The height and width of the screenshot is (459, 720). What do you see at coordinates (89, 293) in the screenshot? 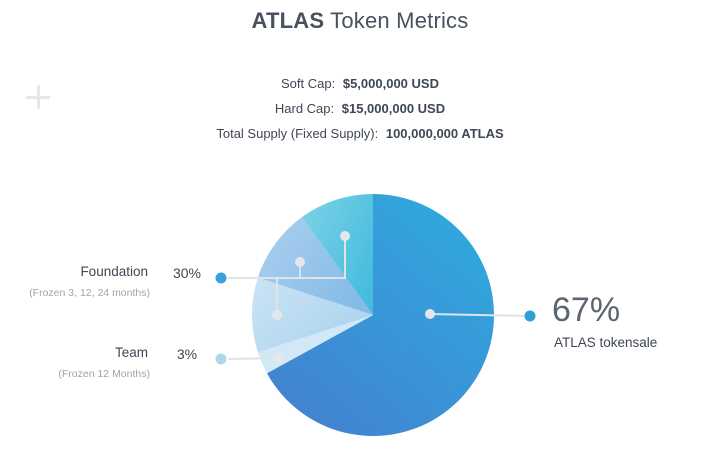
I see `foundation-note: (Frozen 3, 12, 24 months)` at bounding box center [89, 293].